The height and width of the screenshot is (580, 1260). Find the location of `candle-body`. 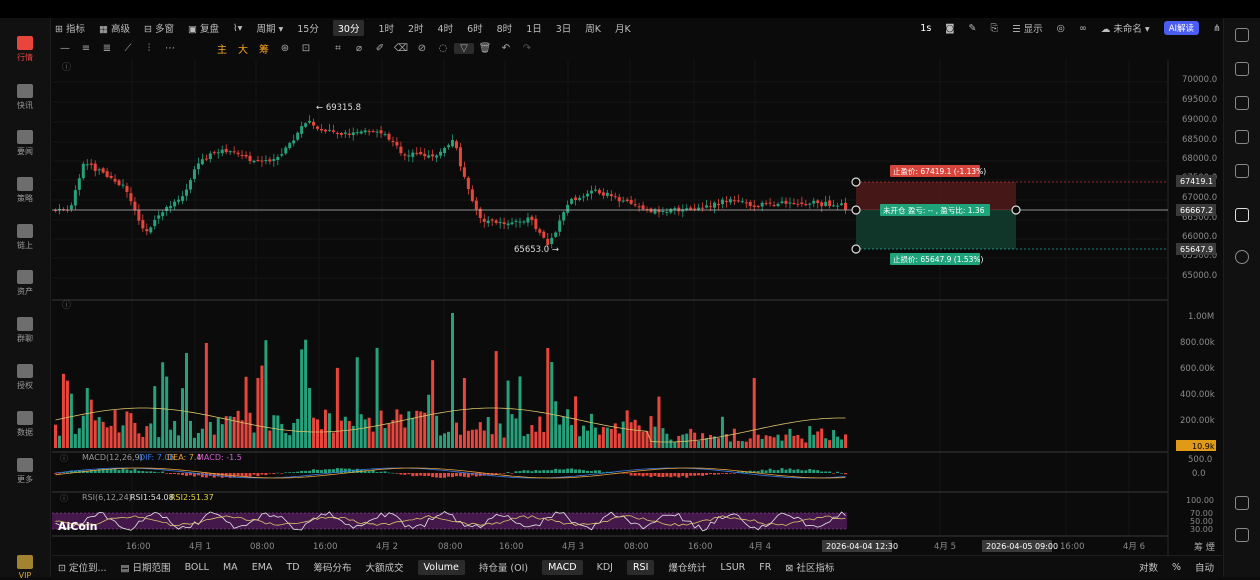

candle-body is located at coordinates (492, 220).